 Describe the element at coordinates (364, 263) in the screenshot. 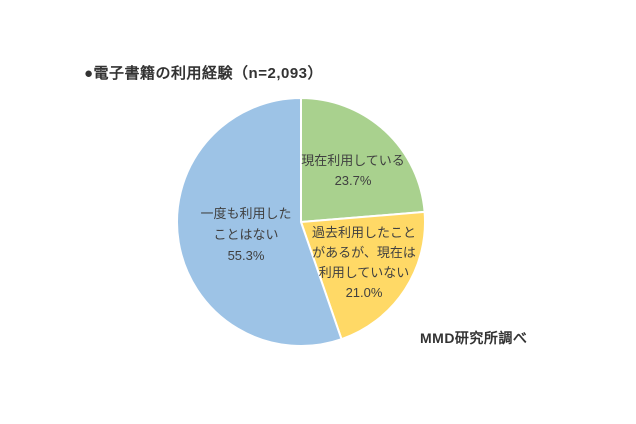

I see `slice-label-past-user: 過去利用したこと があるが、現在は 利用していない 21.0%` at that location.